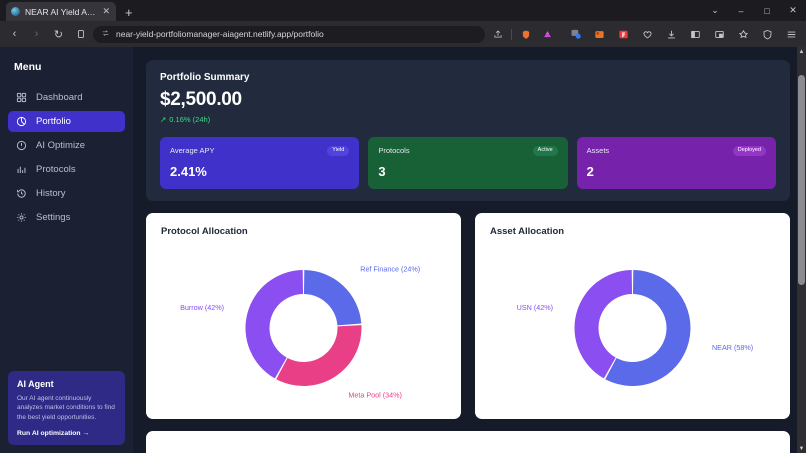 The image size is (806, 453). Describe the element at coordinates (53, 121) in the screenshot. I see `sidebar-item-label: Portfolio` at that location.